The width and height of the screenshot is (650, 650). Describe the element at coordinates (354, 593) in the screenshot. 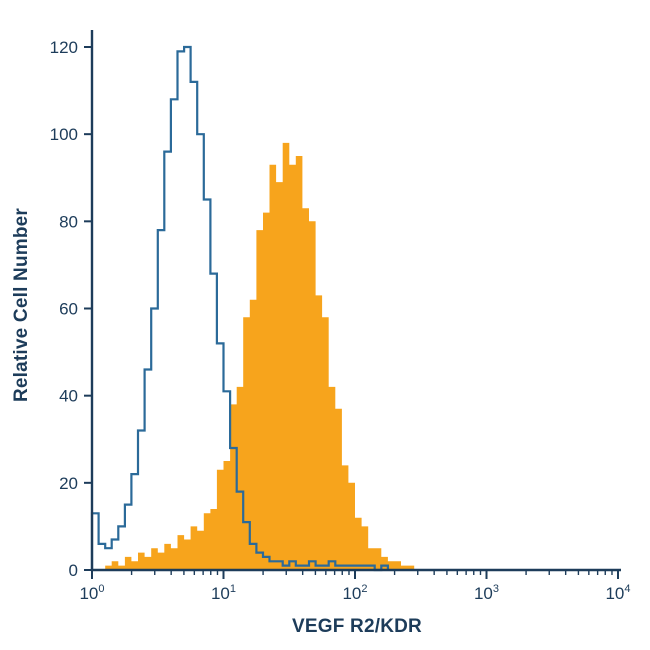

I see `x-tick-label: 10²` at that location.